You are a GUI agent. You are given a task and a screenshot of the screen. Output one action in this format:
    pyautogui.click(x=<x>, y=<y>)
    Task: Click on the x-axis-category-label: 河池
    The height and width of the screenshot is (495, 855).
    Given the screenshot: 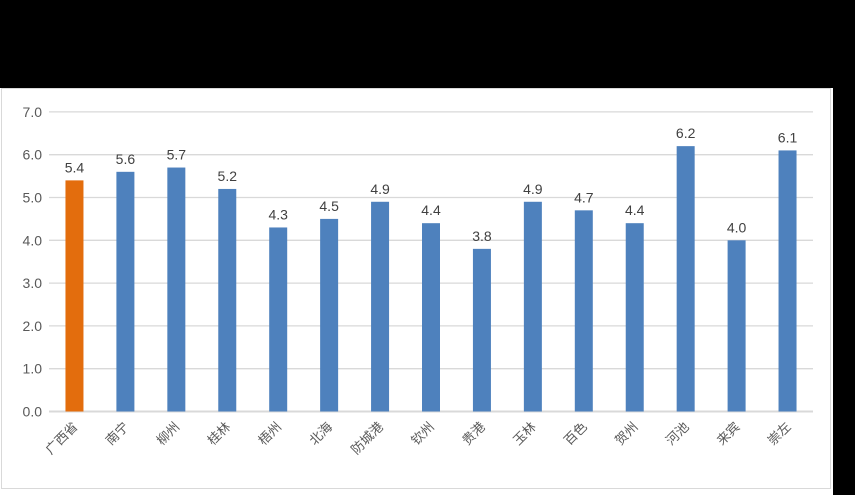 What is the action you would take?
    pyautogui.click(x=677, y=433)
    